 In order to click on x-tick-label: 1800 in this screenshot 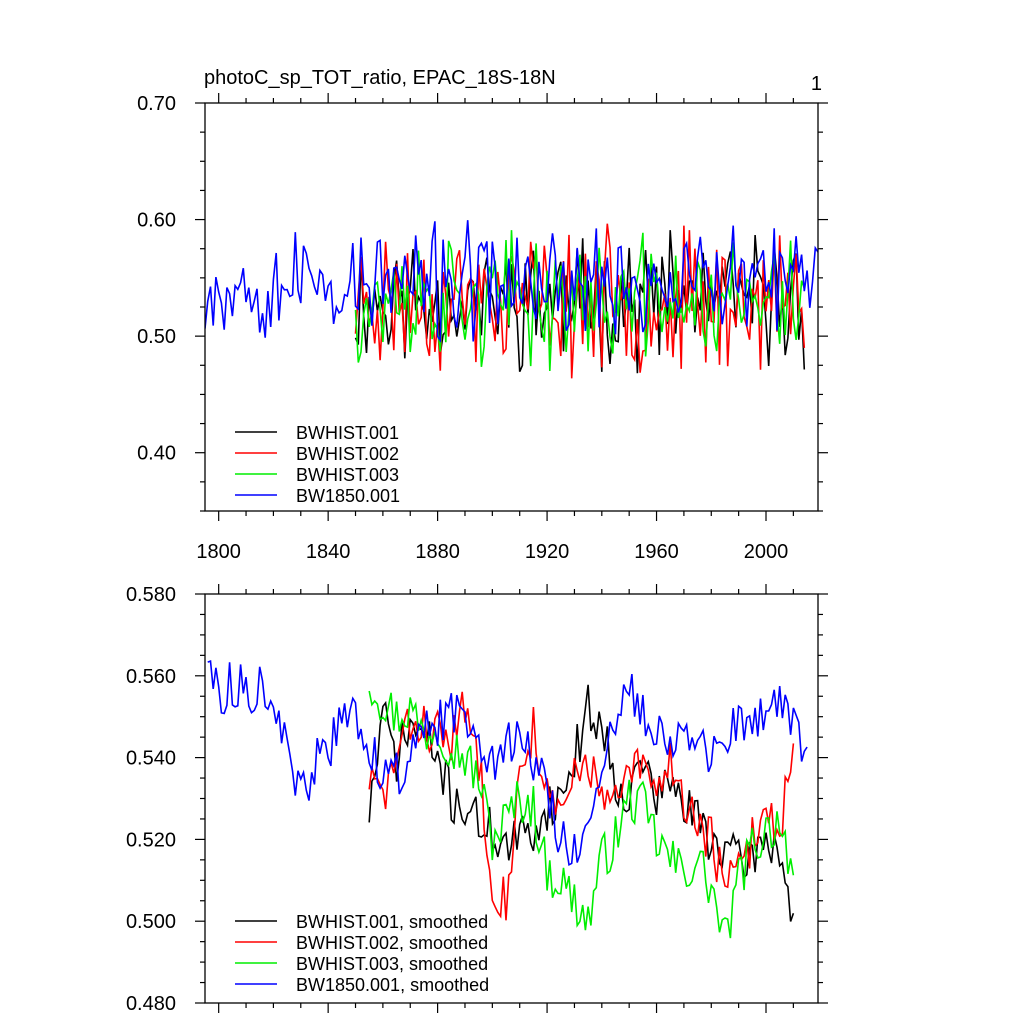, I will do `click(218, 552)`.